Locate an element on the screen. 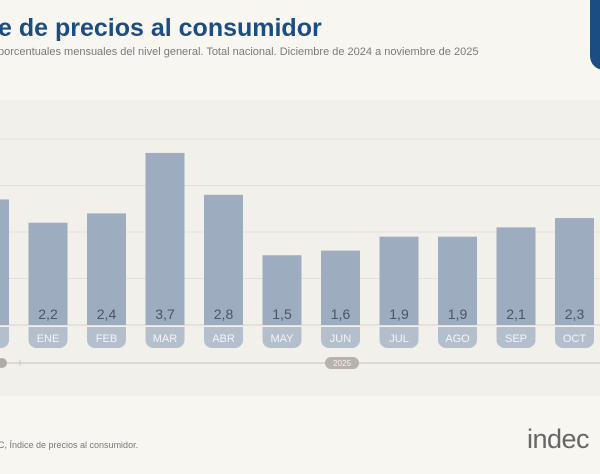 Image resolution: width=600 pixels, height=474 pixels. year-label: 2025 is located at coordinates (342, 363).